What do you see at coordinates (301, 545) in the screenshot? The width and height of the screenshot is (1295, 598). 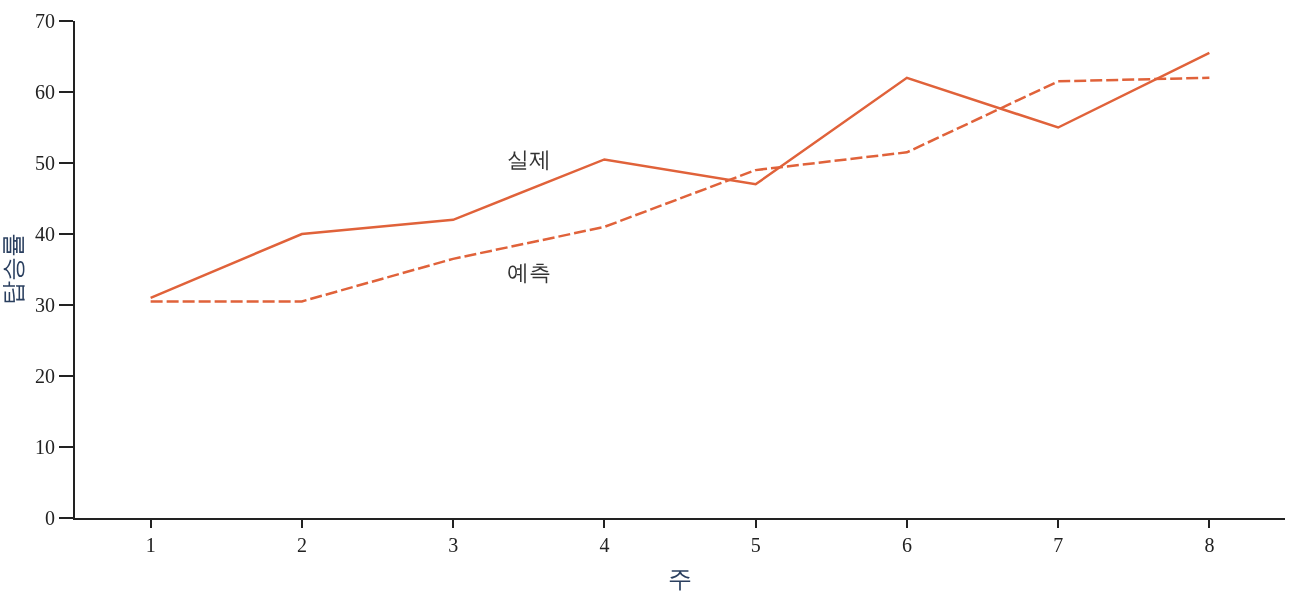 I see `x-tick-label: 2` at bounding box center [301, 545].